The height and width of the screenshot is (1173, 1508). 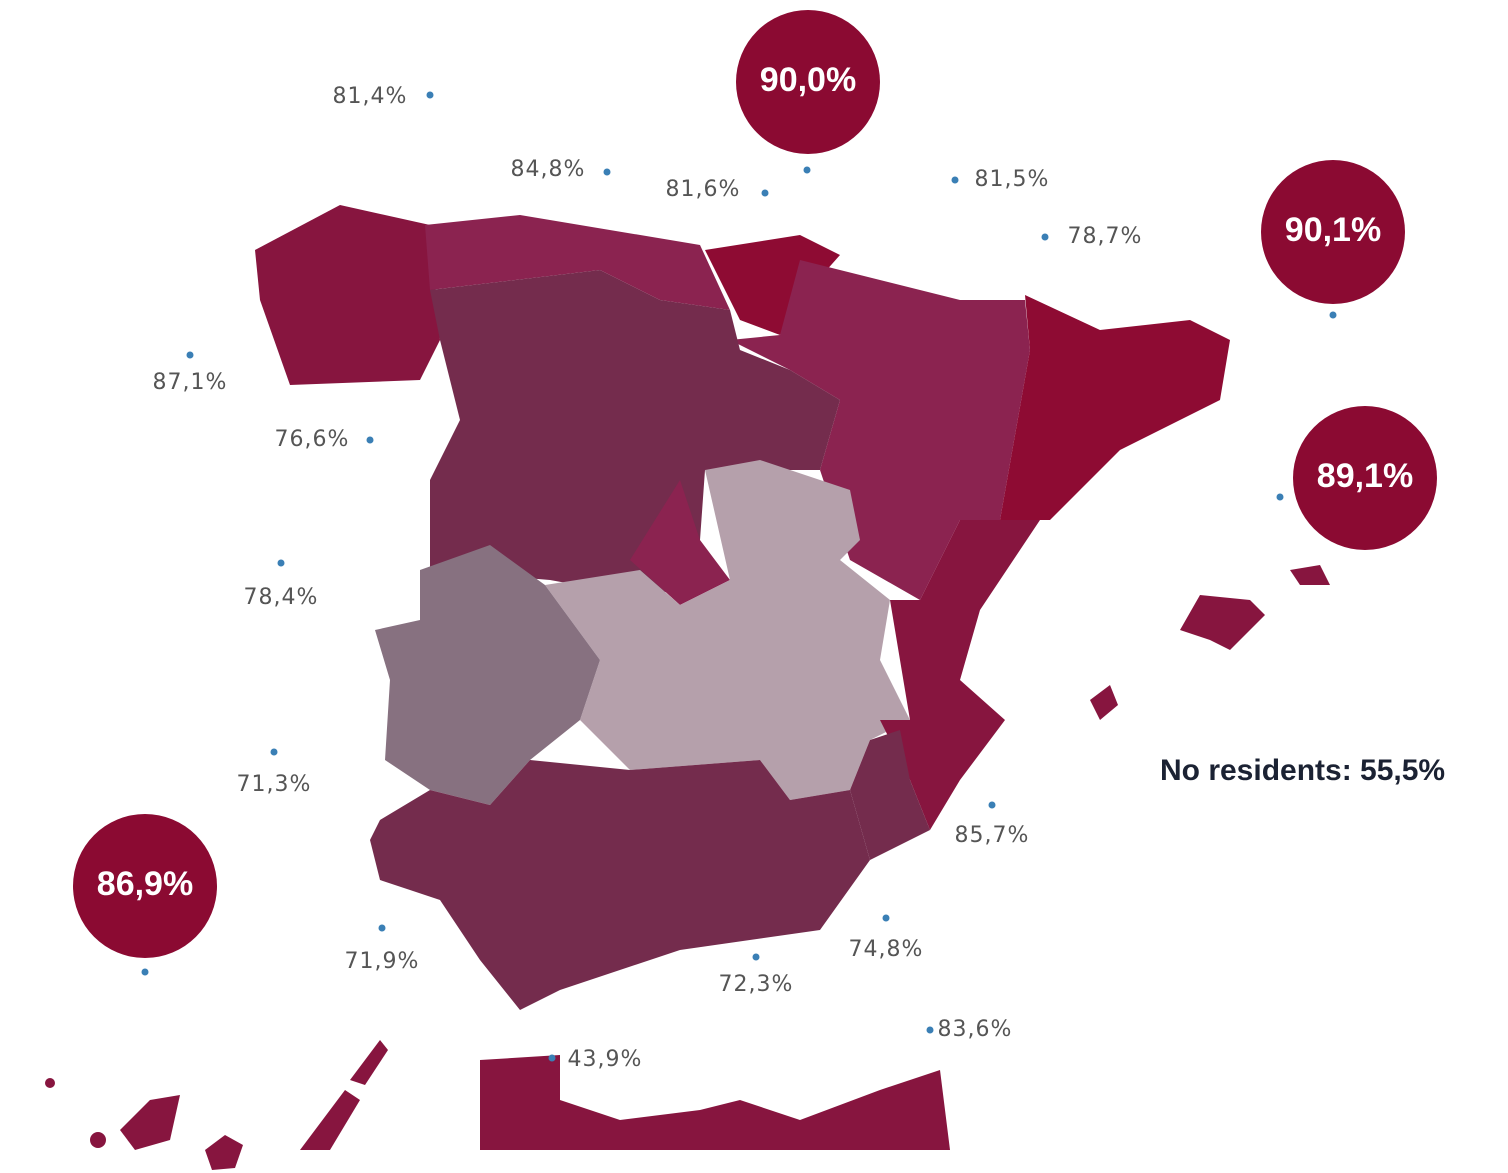 I want to click on percent-label: 72,3%, so click(x=756, y=984).